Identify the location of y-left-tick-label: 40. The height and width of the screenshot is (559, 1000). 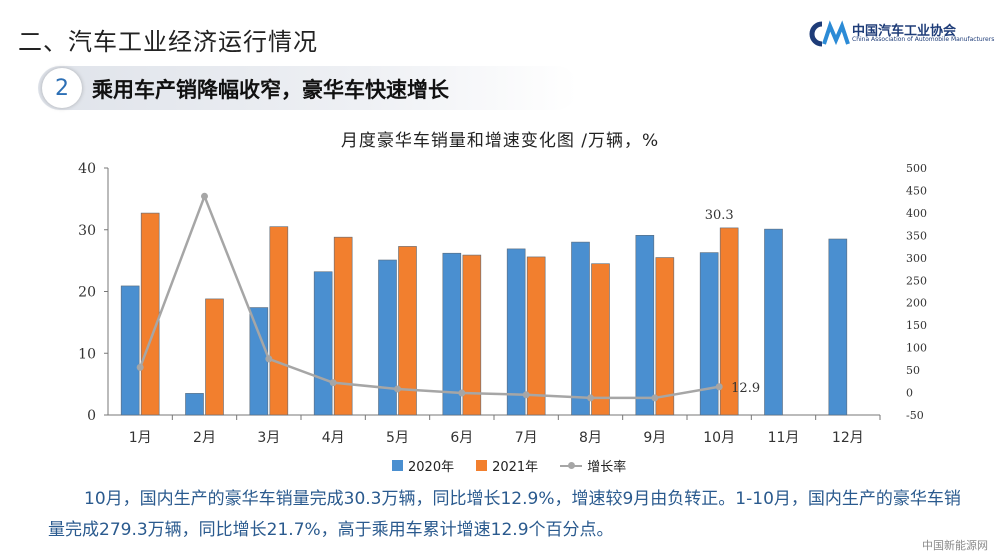
(87, 169).